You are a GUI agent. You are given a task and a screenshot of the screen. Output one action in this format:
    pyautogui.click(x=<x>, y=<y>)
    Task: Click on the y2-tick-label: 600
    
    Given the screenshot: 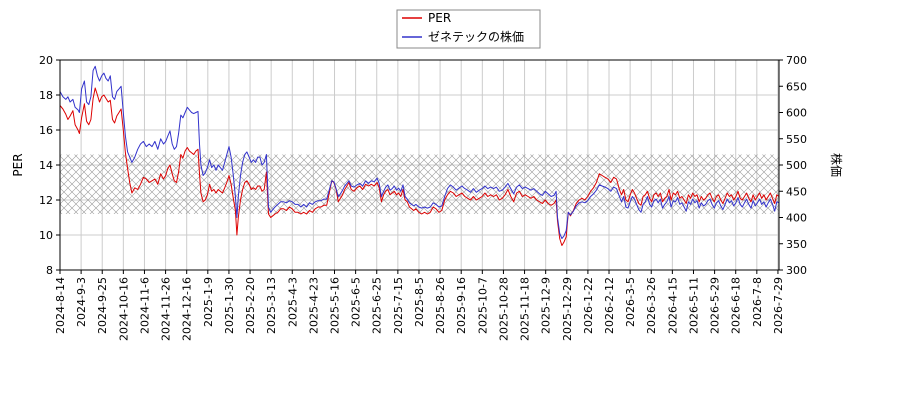 What is the action you would take?
    pyautogui.click(x=796, y=113)
    